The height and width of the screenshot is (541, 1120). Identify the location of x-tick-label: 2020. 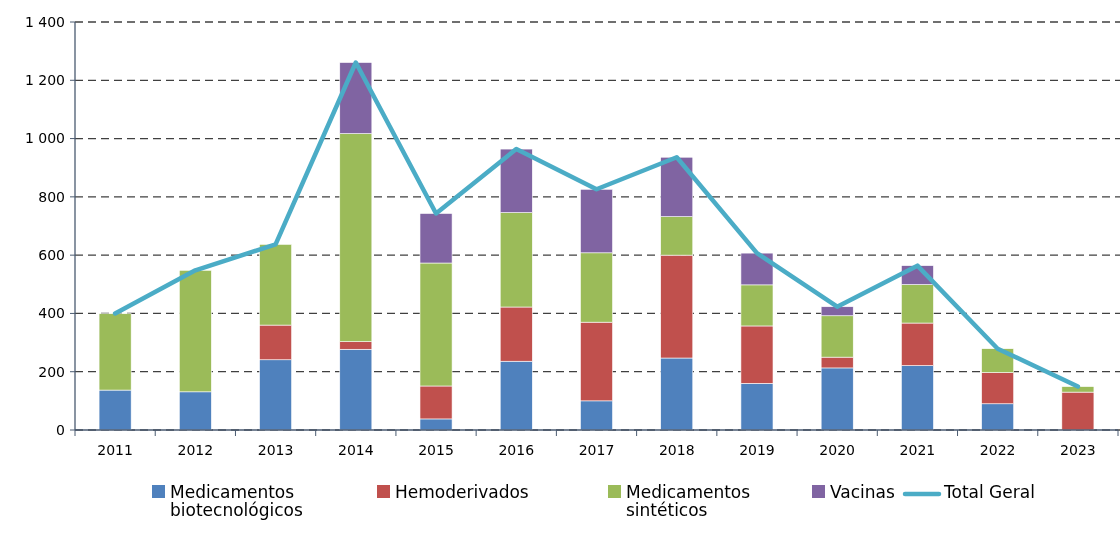
(837, 450).